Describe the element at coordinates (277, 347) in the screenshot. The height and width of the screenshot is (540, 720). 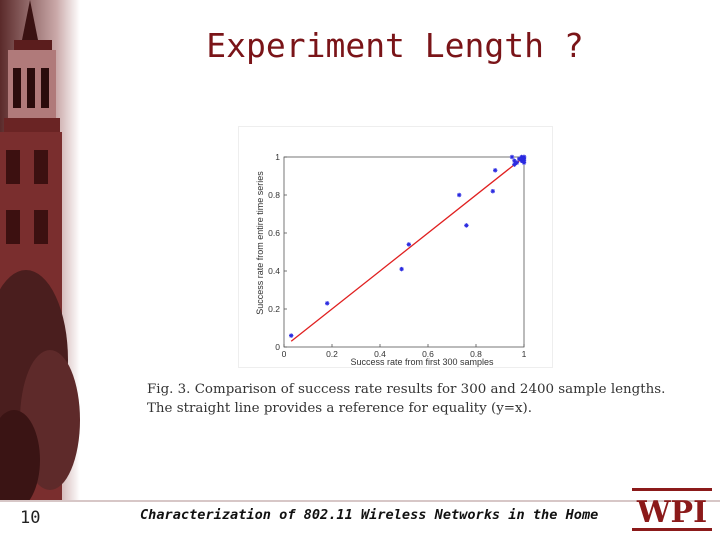
I see `y-tick-label: 0` at that location.